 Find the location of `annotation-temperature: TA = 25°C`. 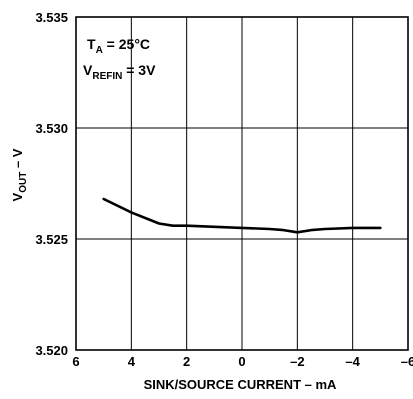

annotation-temperature: TA = 25°C is located at coordinates (118, 46).